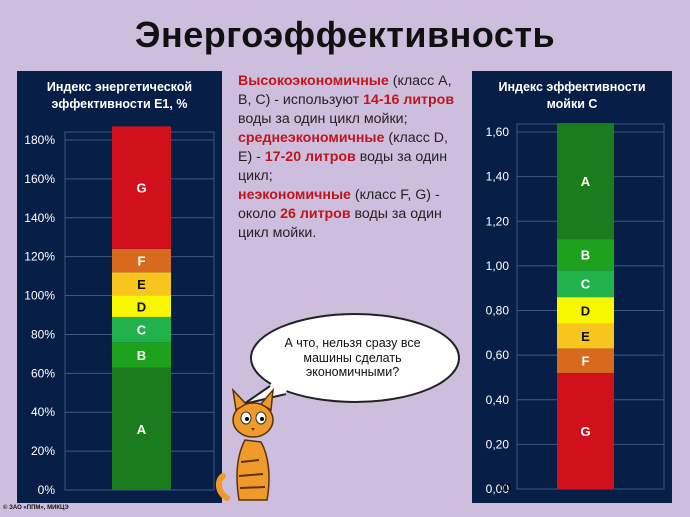 The height and width of the screenshot is (517, 690). I want to click on y-tick-label: 80%, so click(43, 334).